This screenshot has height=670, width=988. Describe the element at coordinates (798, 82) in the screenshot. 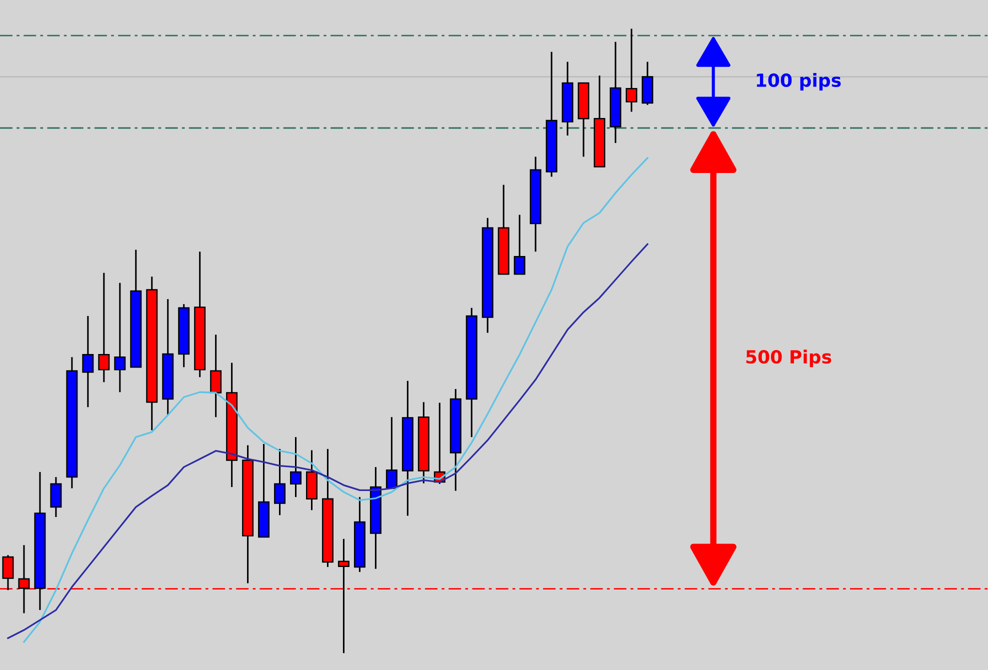

I see `text: 100 pips` at that location.